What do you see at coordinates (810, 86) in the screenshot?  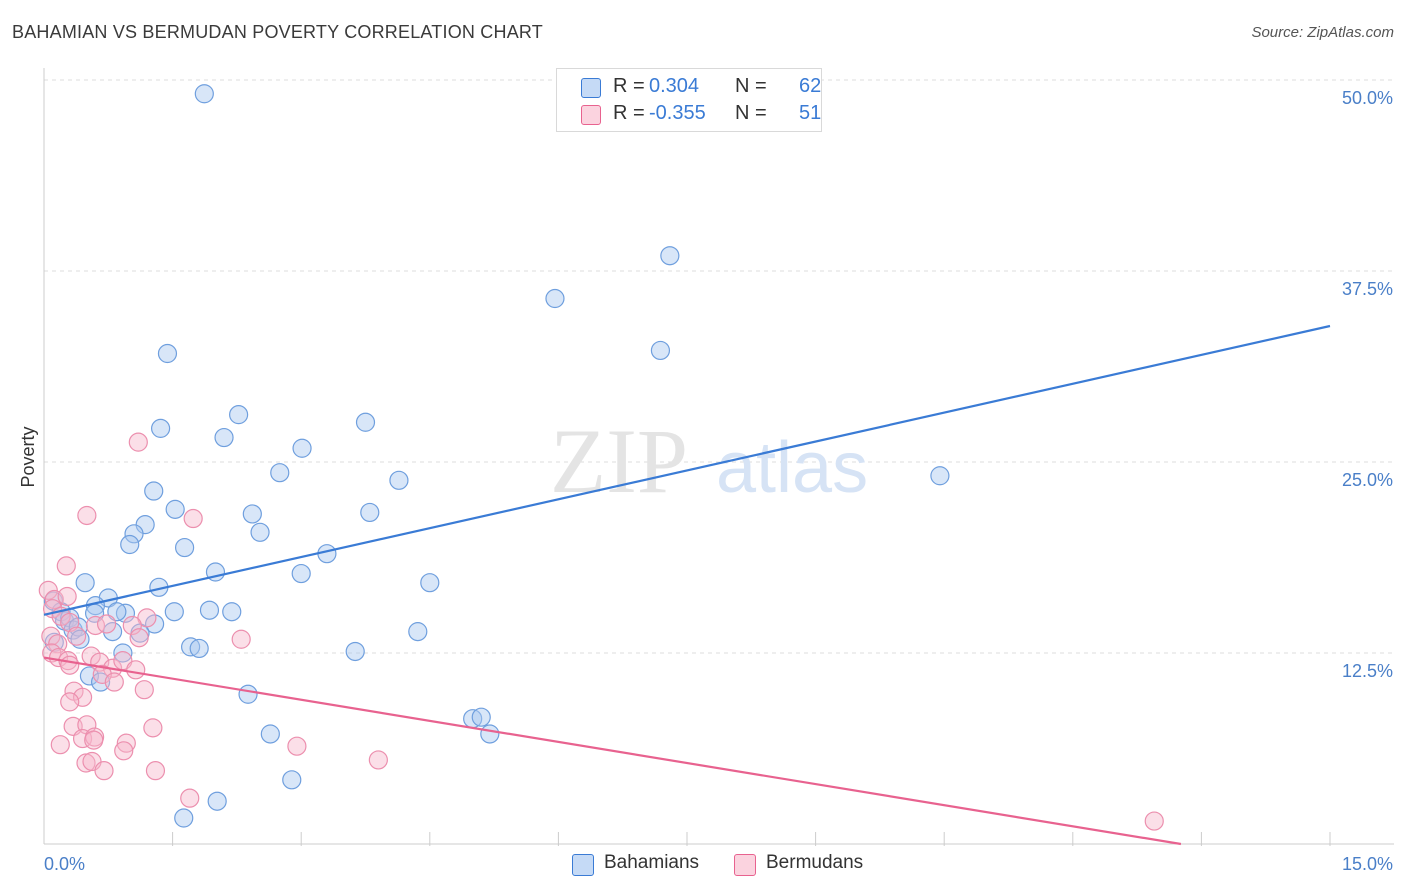 I see `legend-n-value: 62` at bounding box center [810, 86].